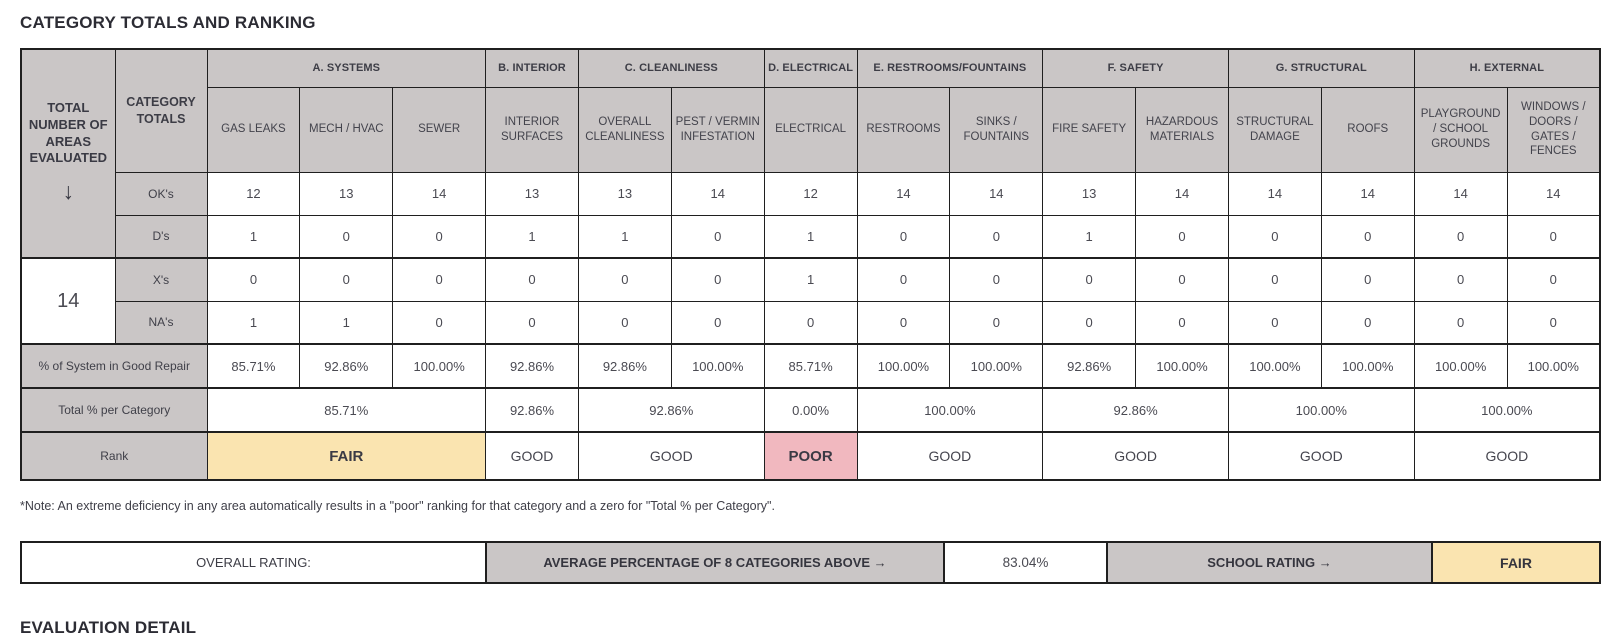 The height and width of the screenshot is (638, 1620). I want to click on group-header-external: H. EXTERNAL, so click(1507, 68).